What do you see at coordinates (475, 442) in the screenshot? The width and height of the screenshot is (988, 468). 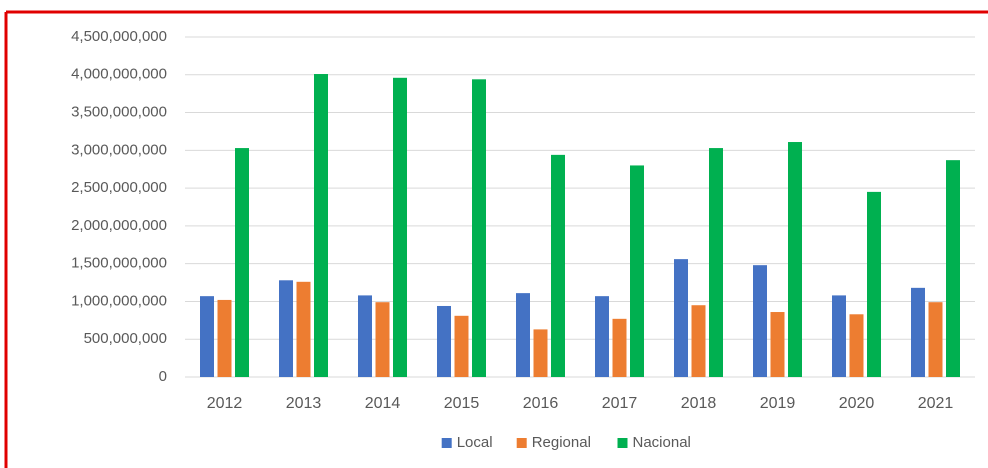 I see `legend-label: Local` at bounding box center [475, 442].